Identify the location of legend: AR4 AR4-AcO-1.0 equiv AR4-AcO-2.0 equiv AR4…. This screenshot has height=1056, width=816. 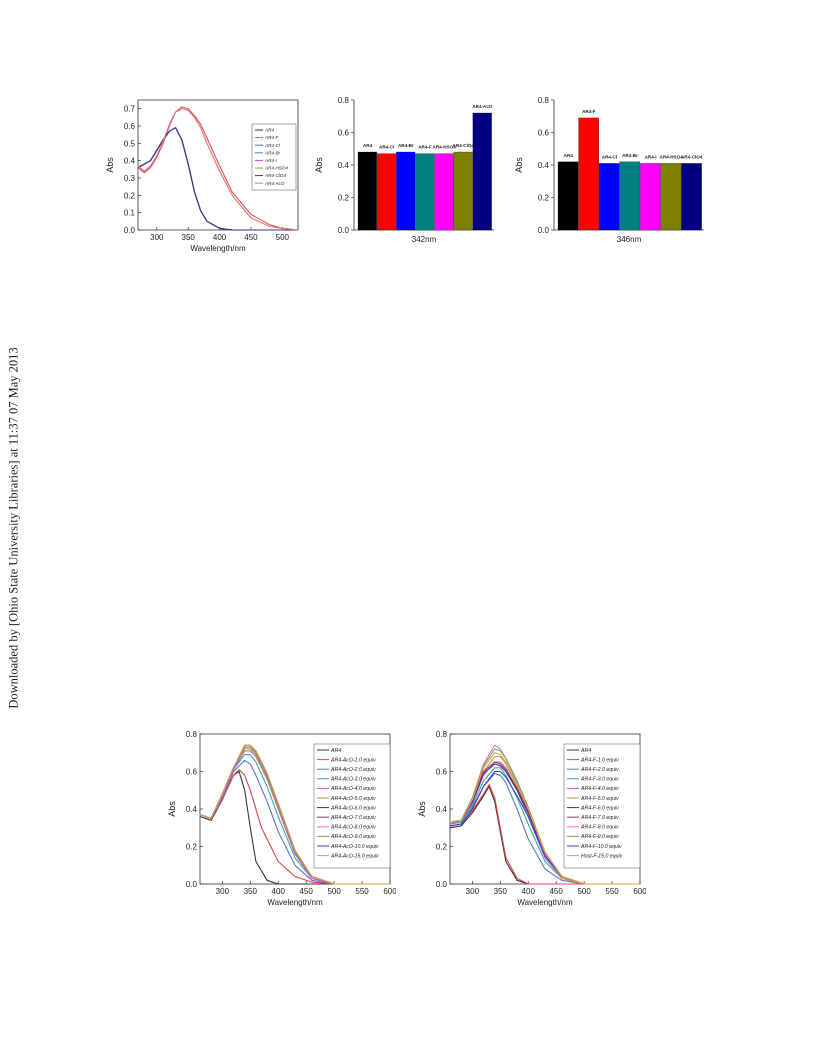
(352, 806).